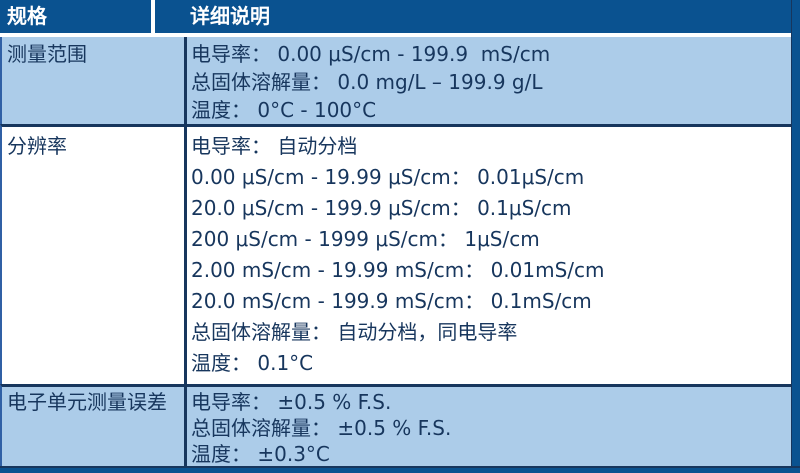 Image resolution: width=800 pixels, height=473 pixels. Describe the element at coordinates (365, 239) in the screenshot. I see `spec-line: 200 μS/cm - 1999 μS/cm： 1μS/cm` at that location.